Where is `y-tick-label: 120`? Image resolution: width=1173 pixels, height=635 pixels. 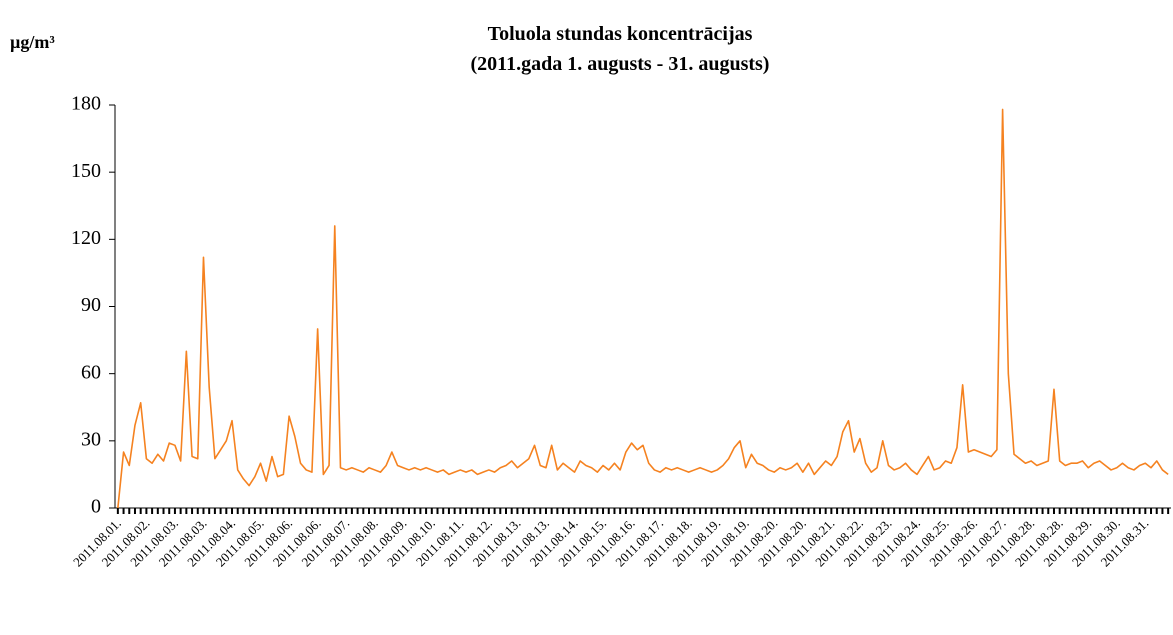 y-tick-label: 120 is located at coordinates (86, 238).